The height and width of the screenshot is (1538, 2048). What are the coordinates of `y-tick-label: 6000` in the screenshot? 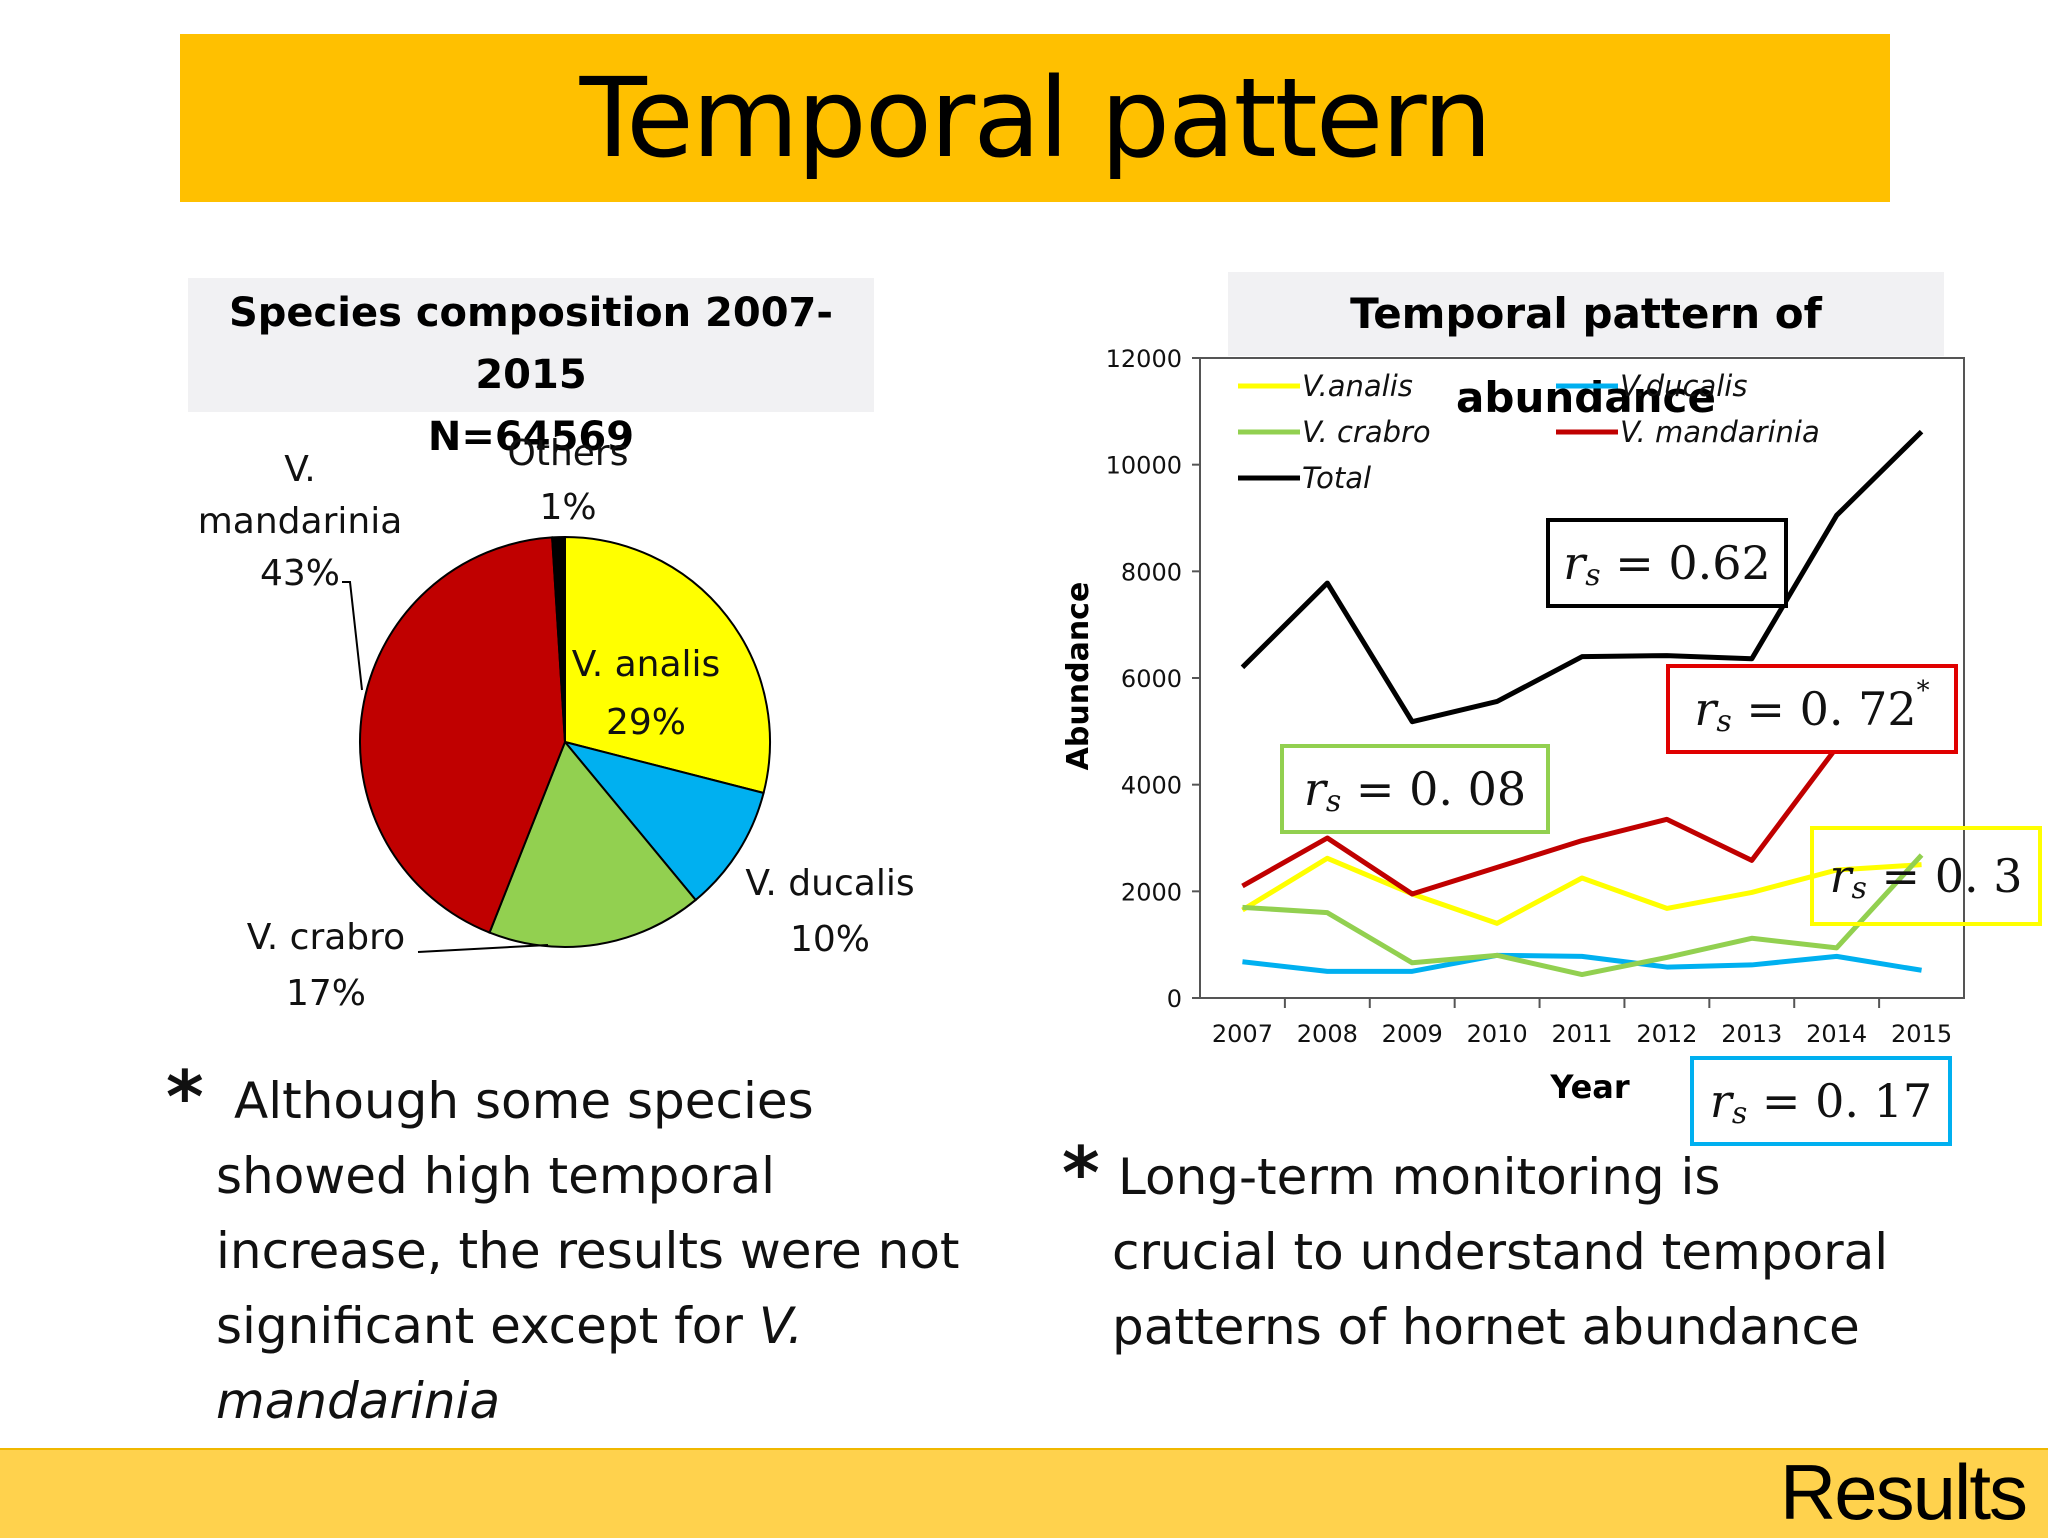 It's located at (1151, 679).